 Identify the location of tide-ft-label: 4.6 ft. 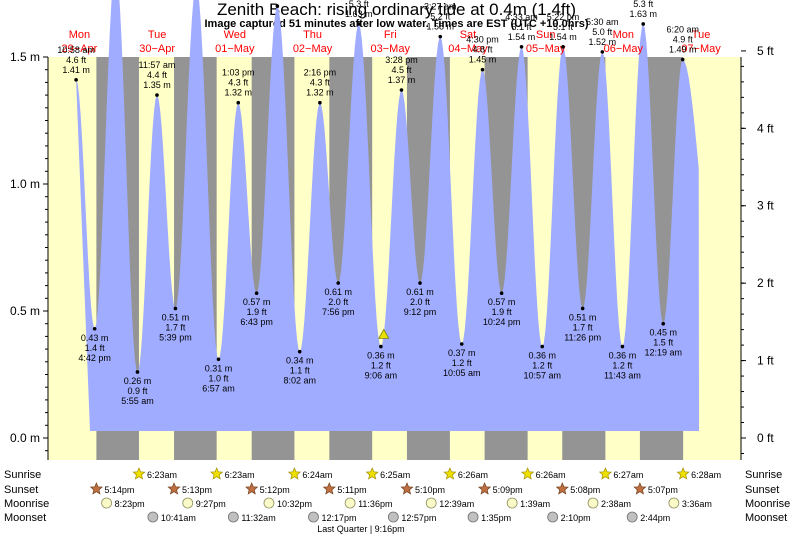
(76, 60).